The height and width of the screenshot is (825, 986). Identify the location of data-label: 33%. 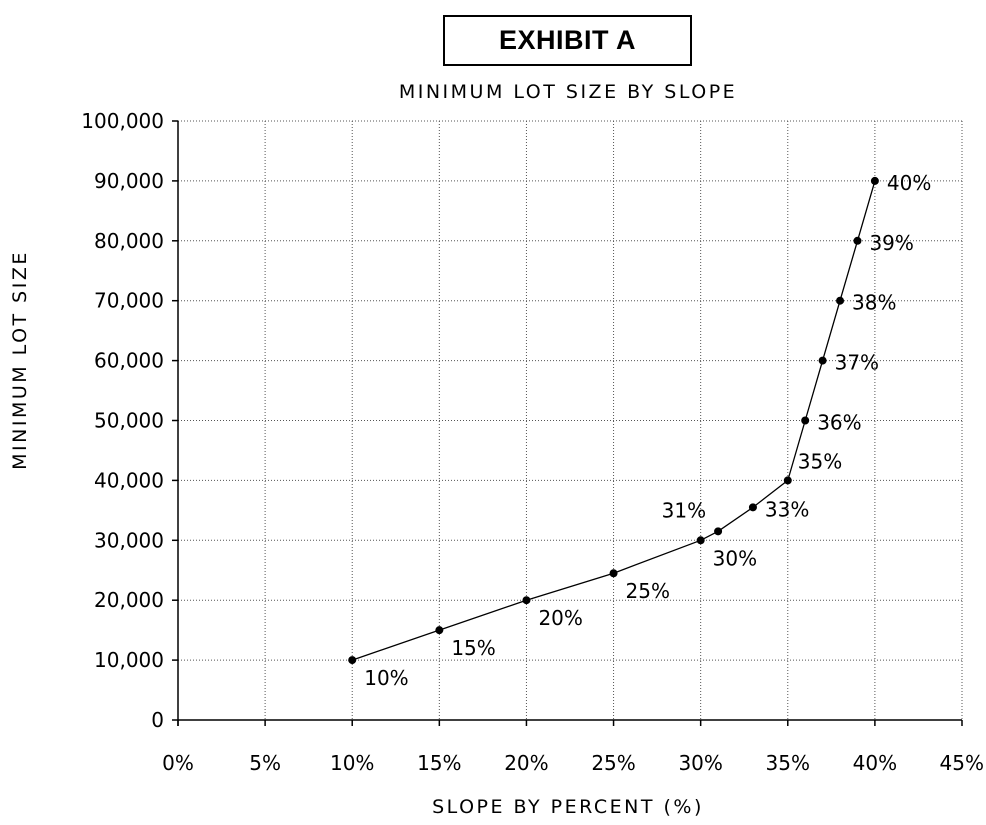
(787, 509).